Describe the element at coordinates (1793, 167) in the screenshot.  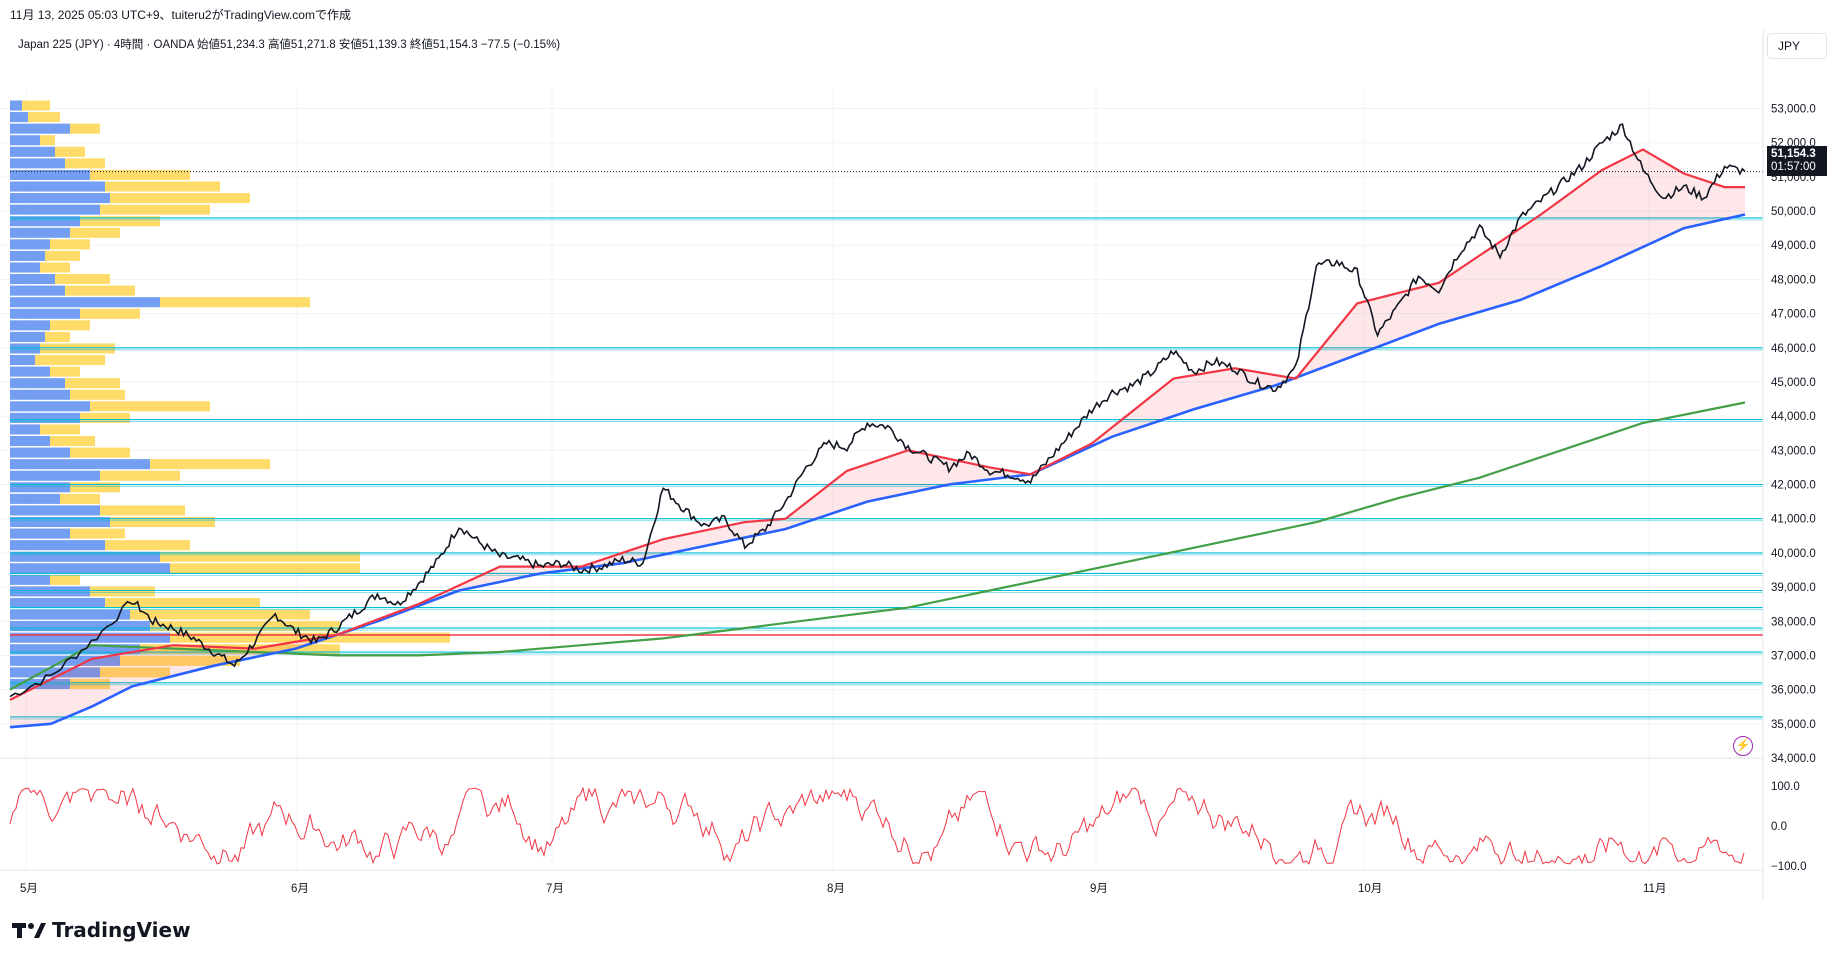
I see `bar-countdown: 01:57:00` at that location.